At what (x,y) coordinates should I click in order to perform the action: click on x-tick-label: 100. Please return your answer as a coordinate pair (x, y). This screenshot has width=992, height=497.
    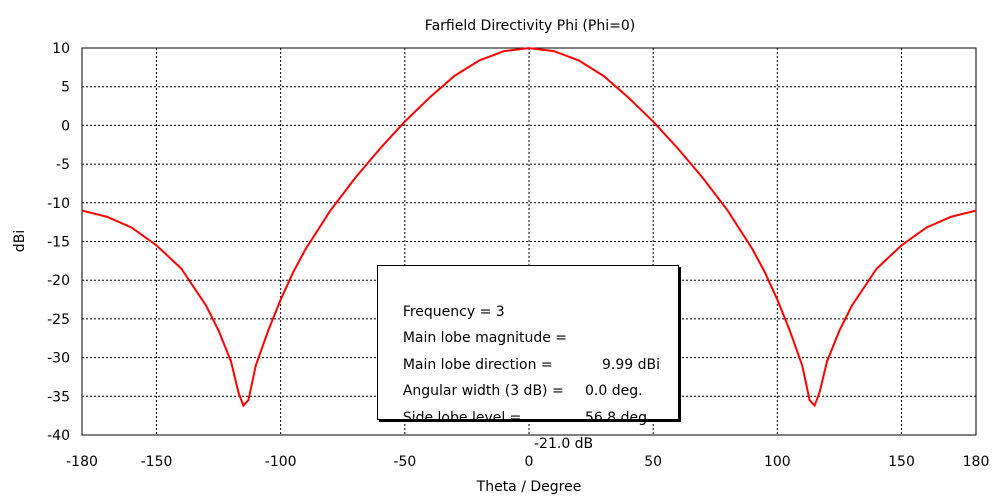
    Looking at the image, I should click on (777, 462).